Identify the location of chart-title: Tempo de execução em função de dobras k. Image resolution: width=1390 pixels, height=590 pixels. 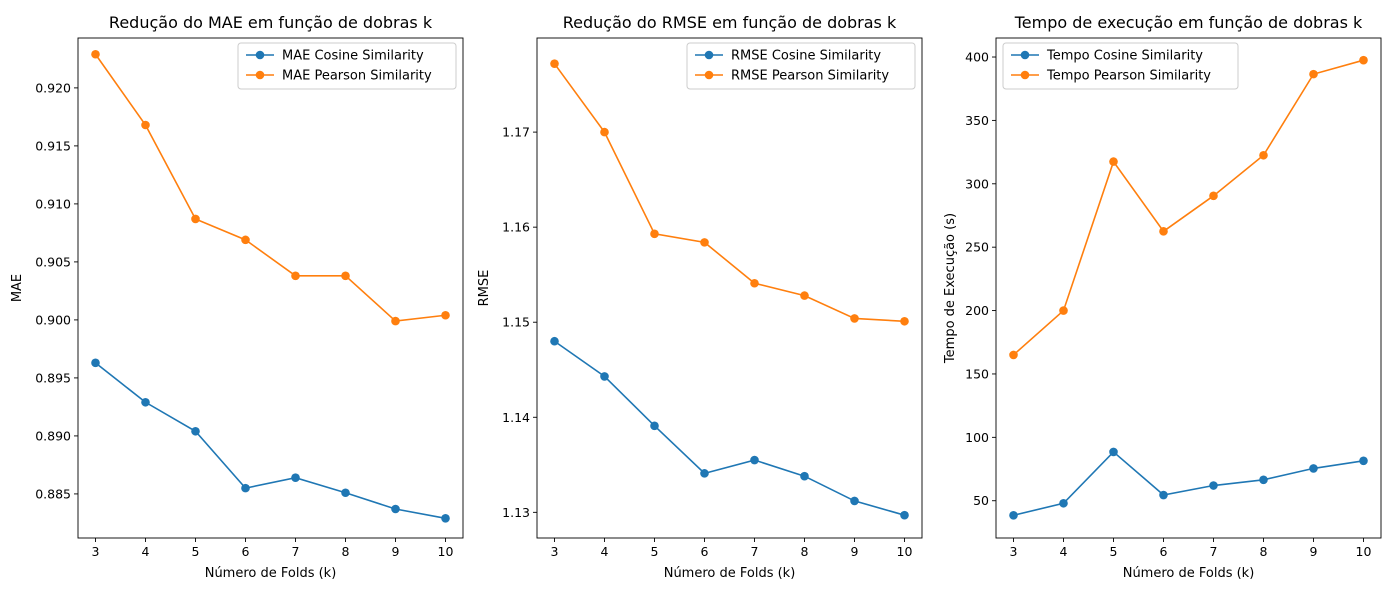
(1188, 22).